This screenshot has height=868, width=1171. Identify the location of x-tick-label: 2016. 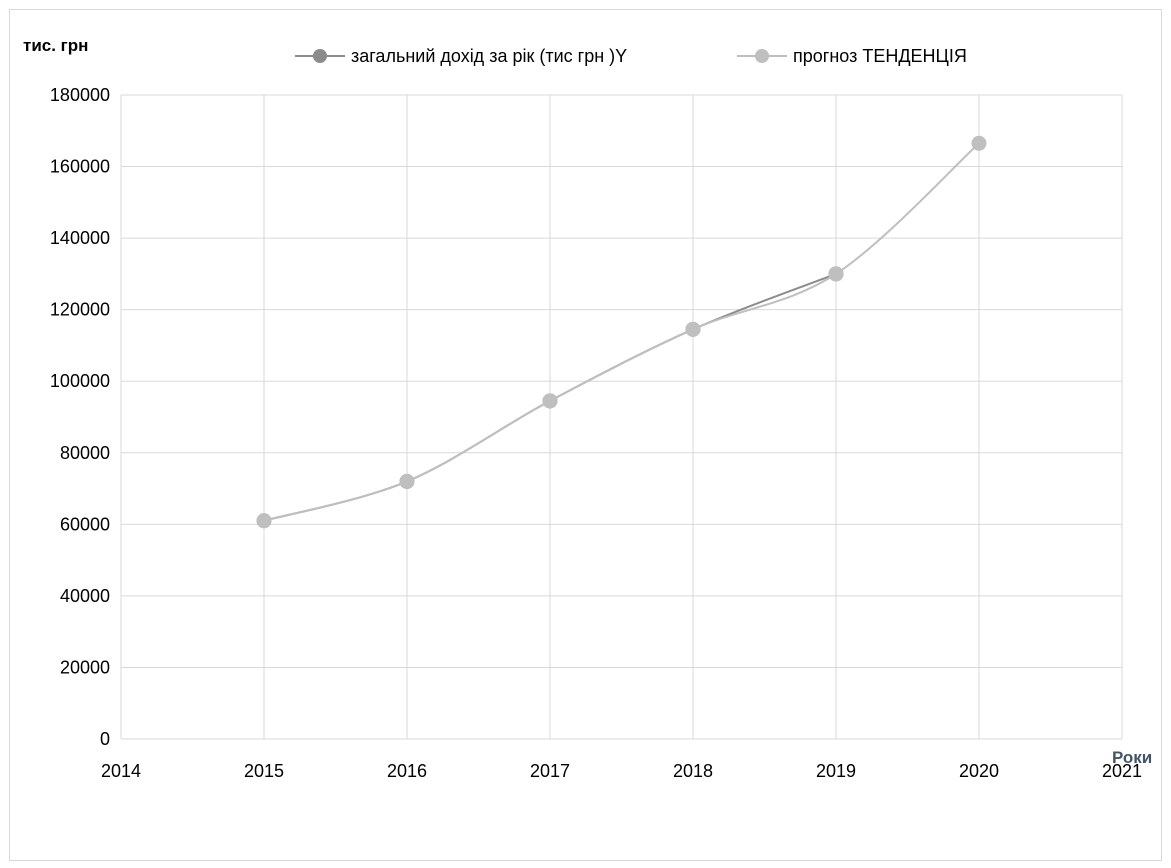
(407, 771).